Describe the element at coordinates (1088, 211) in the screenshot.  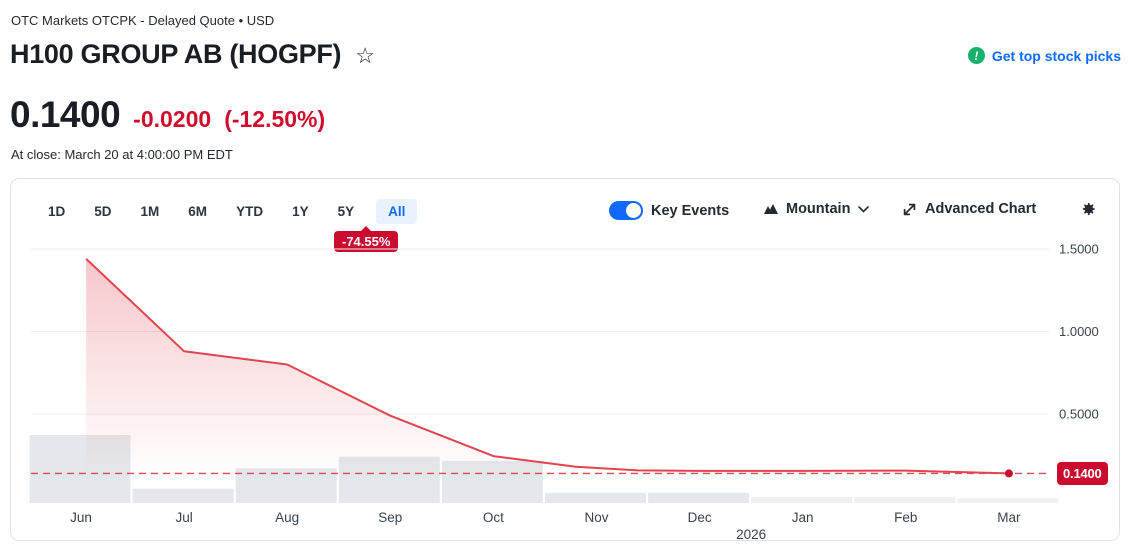
I see `chart-settings-gear-icon` at that location.